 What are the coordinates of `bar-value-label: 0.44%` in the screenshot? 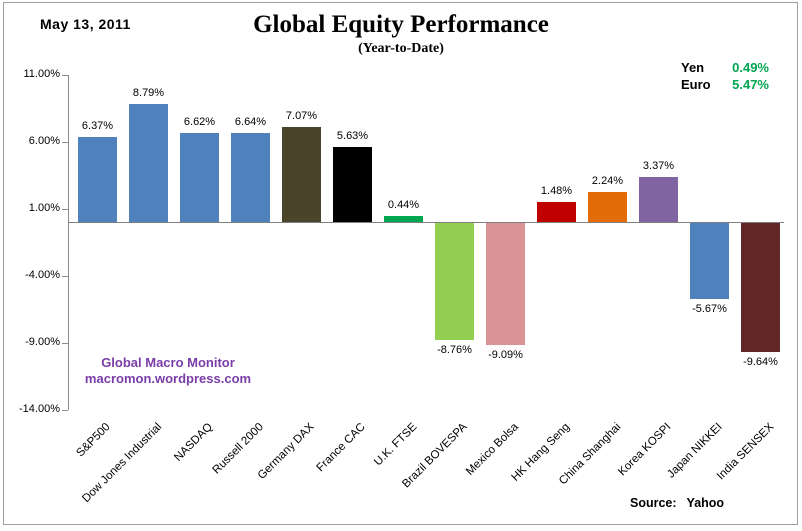 It's located at (403, 205).